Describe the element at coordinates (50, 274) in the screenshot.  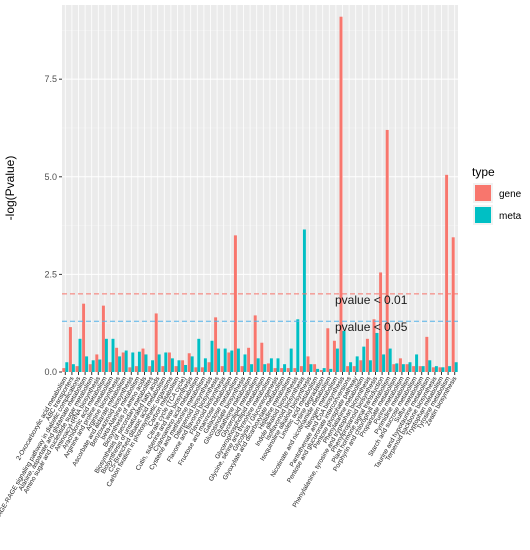
I see `y-tick-label: 2.5` at that location.